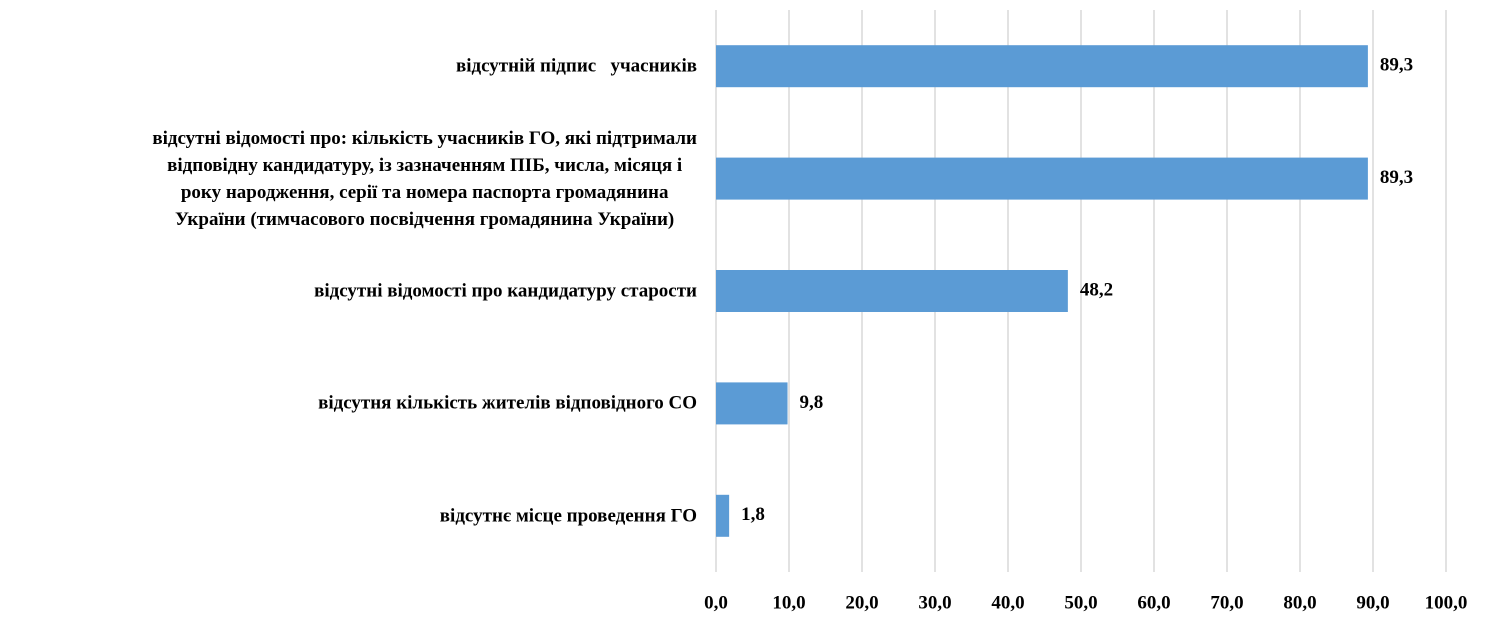 The image size is (1490, 618). Describe the element at coordinates (1080, 602) in the screenshot. I see `x-tick-label: 50,0` at that location.